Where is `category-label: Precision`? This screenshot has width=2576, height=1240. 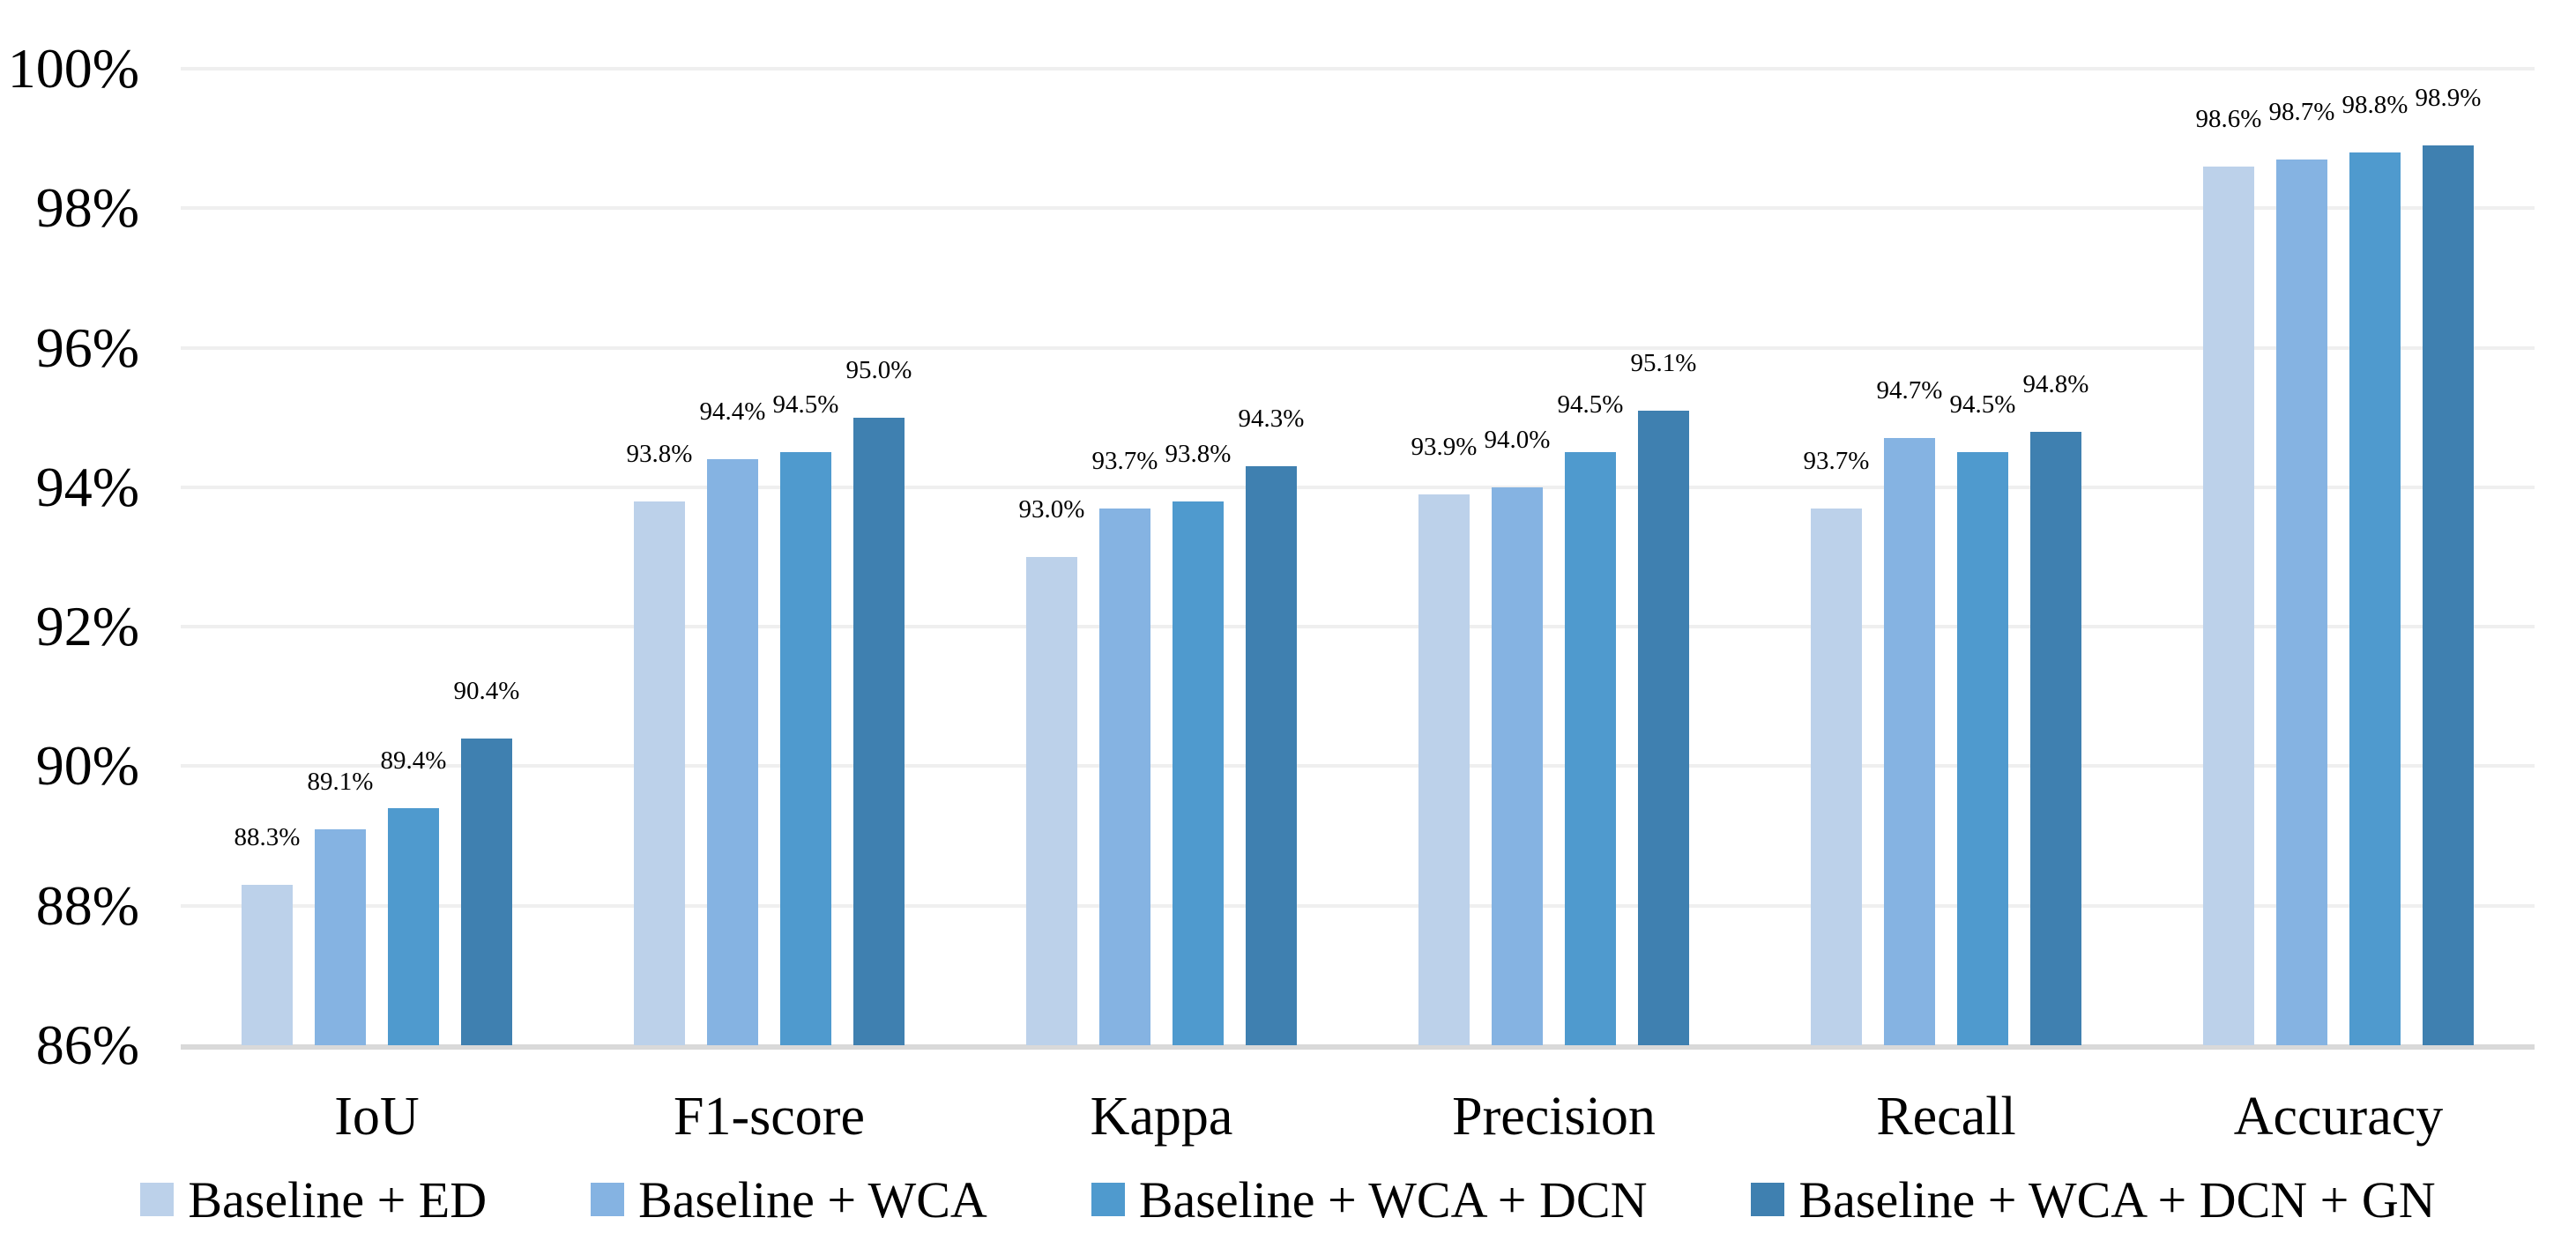
category-label: Precision is located at coordinates (1554, 1117).